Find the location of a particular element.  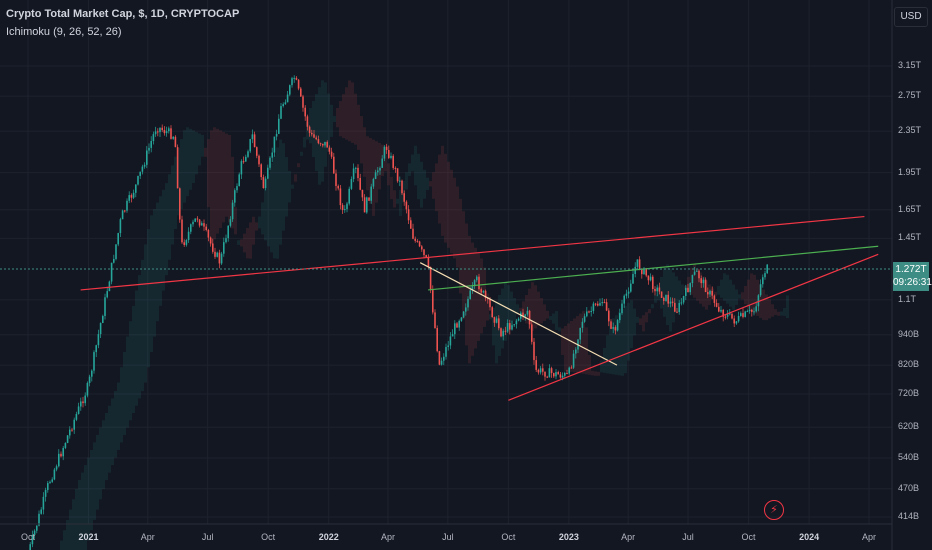

x-tick-label: Apr is located at coordinates (869, 537).